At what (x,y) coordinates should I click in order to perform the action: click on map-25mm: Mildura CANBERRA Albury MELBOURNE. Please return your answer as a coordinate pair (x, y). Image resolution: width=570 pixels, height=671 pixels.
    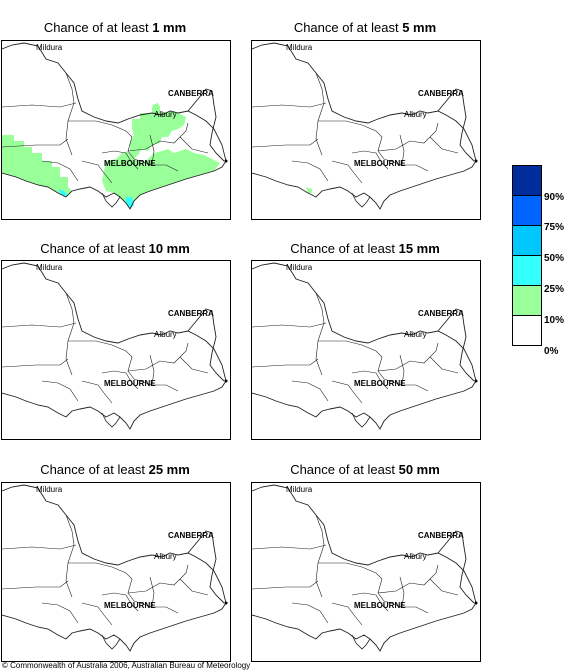
    Looking at the image, I should click on (116, 572).